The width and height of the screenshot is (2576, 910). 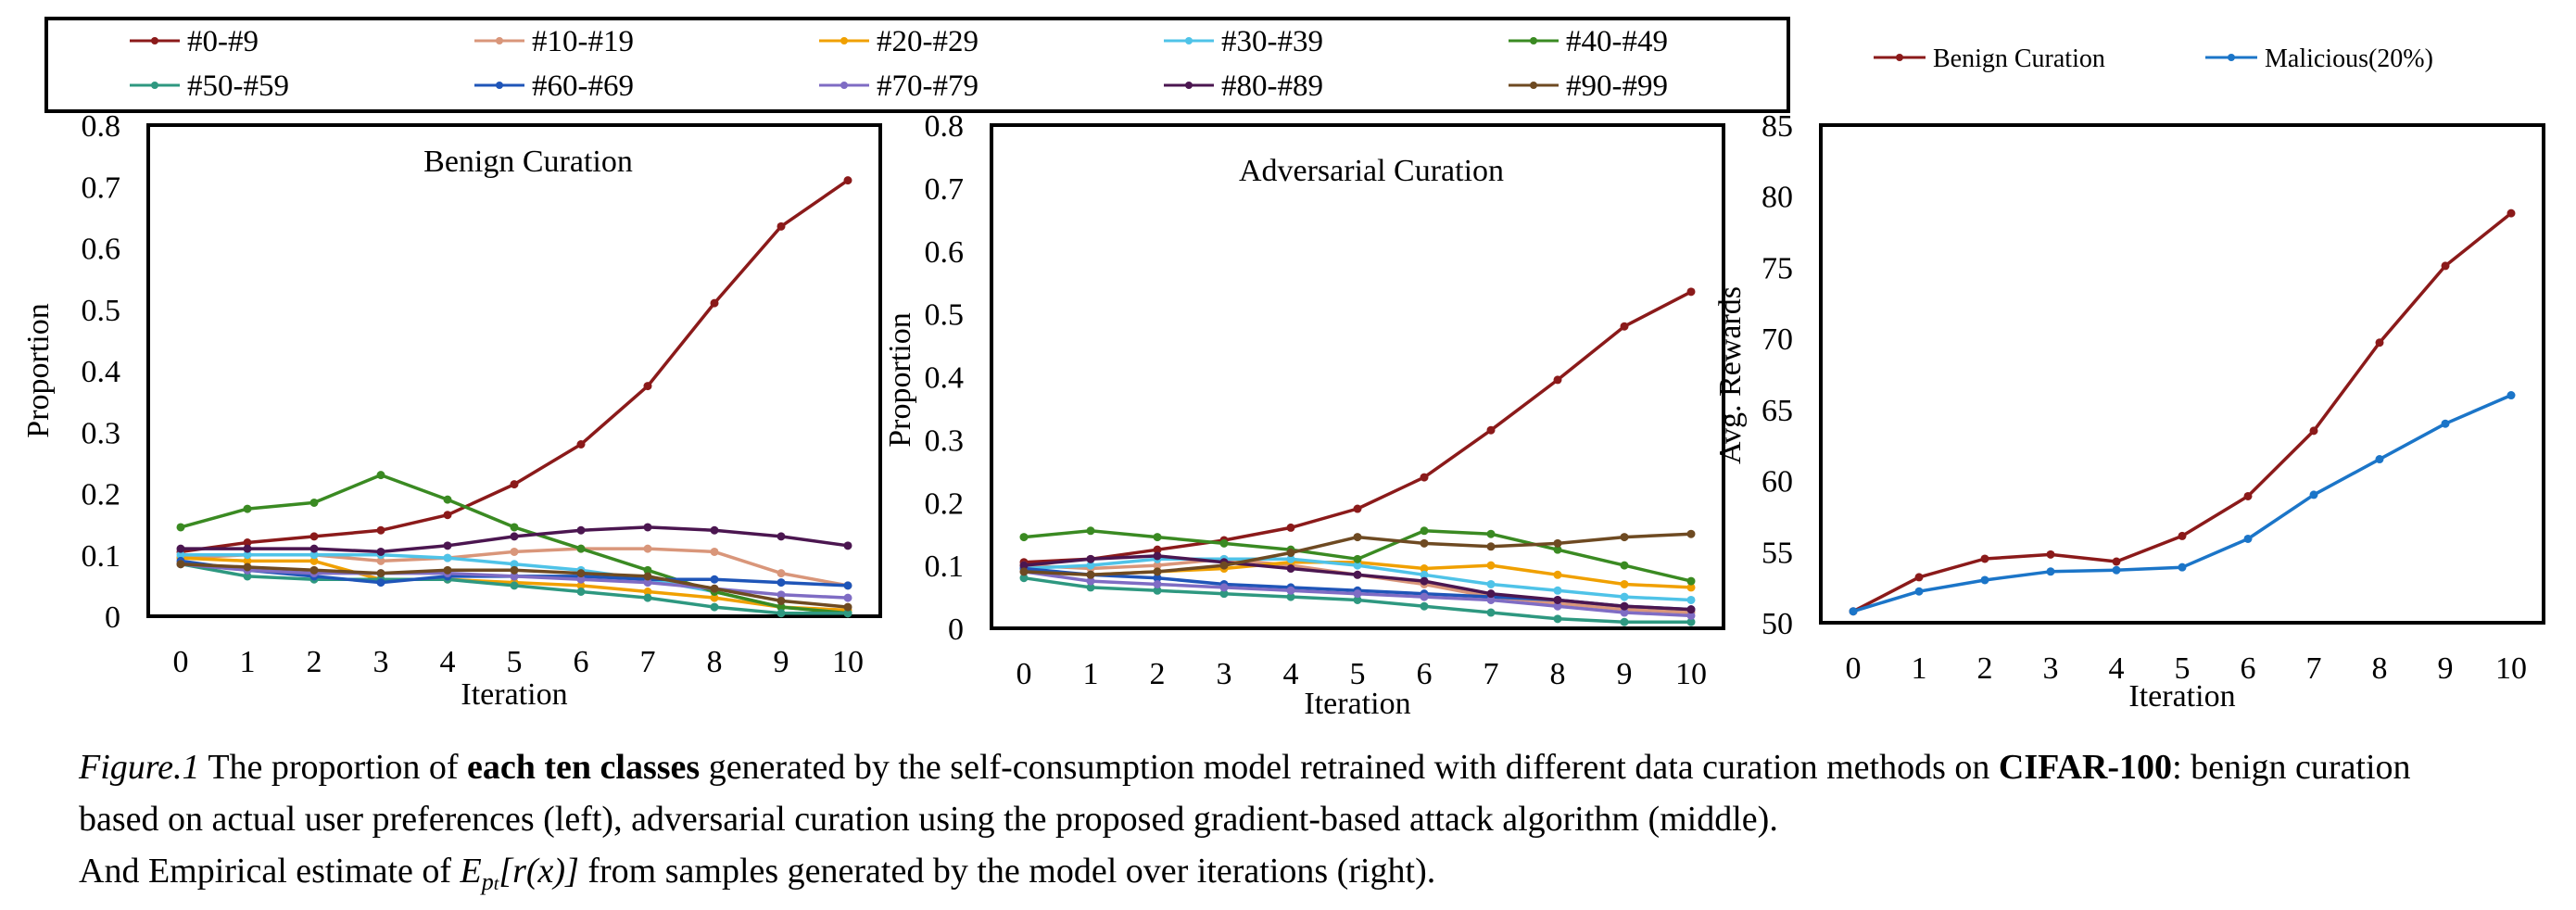 What do you see at coordinates (528, 162) in the screenshot?
I see `chart-title: Benign Curation` at bounding box center [528, 162].